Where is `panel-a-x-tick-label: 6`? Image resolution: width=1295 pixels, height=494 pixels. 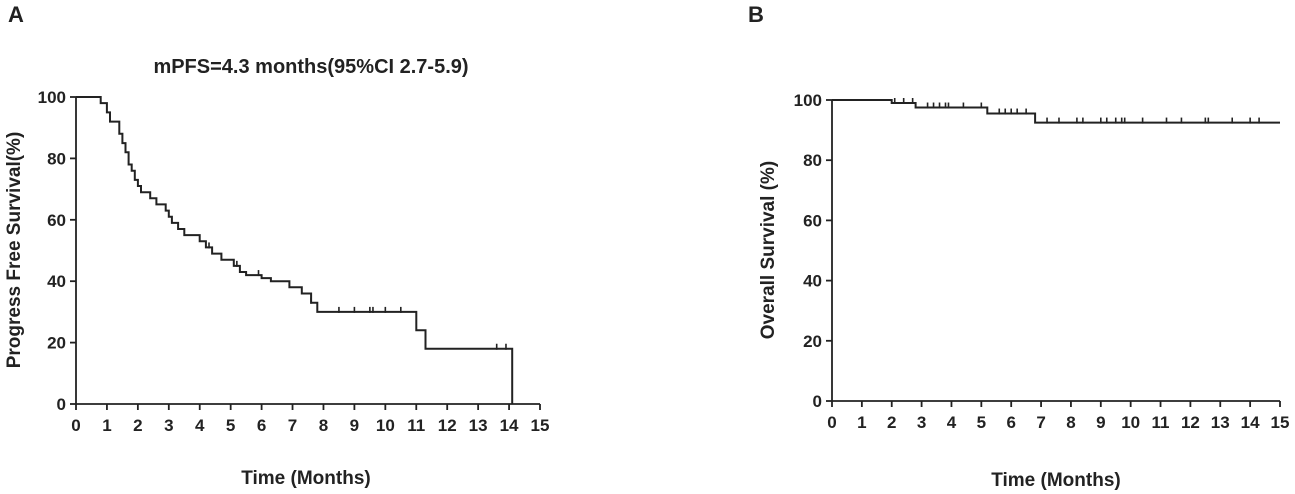
panel-a-x-tick-label: 6 is located at coordinates (261, 425).